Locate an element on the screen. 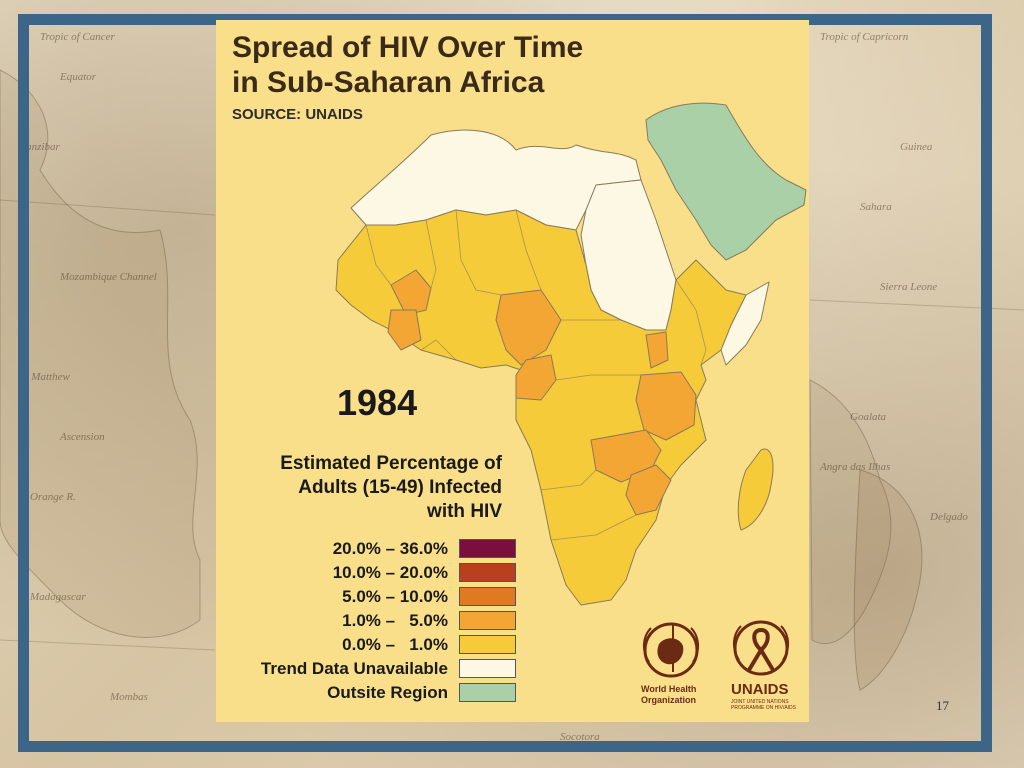 The width and height of the screenshot is (1024, 768). unaids-ribbon-icon is located at coordinates (761, 648).